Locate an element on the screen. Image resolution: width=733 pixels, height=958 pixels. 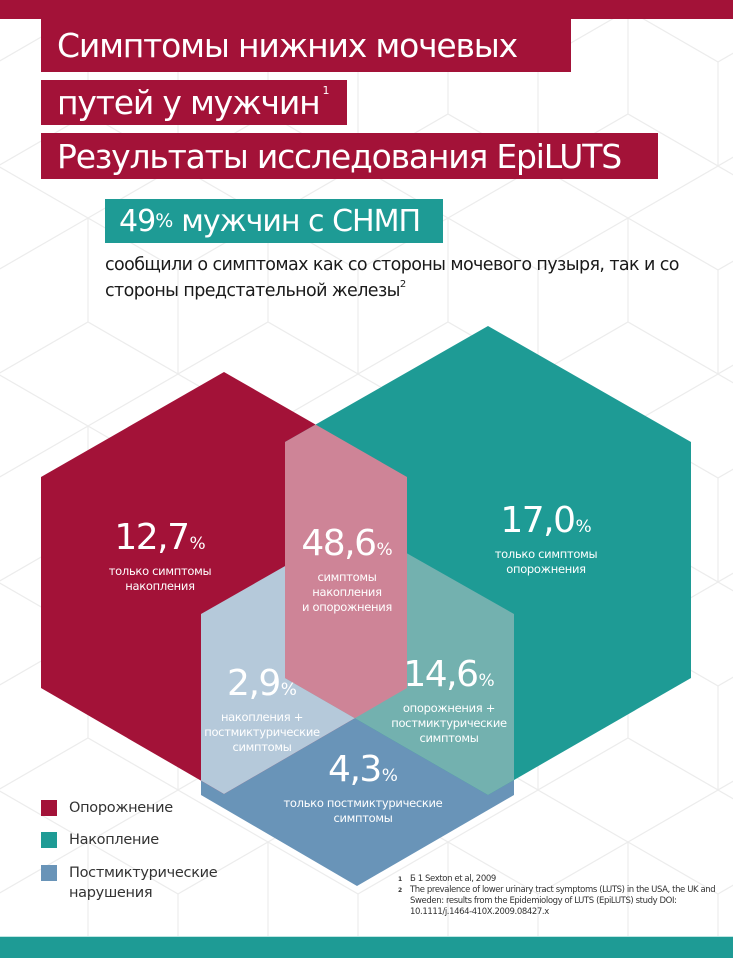
stat-value: 48,6 is located at coordinates (339, 543).